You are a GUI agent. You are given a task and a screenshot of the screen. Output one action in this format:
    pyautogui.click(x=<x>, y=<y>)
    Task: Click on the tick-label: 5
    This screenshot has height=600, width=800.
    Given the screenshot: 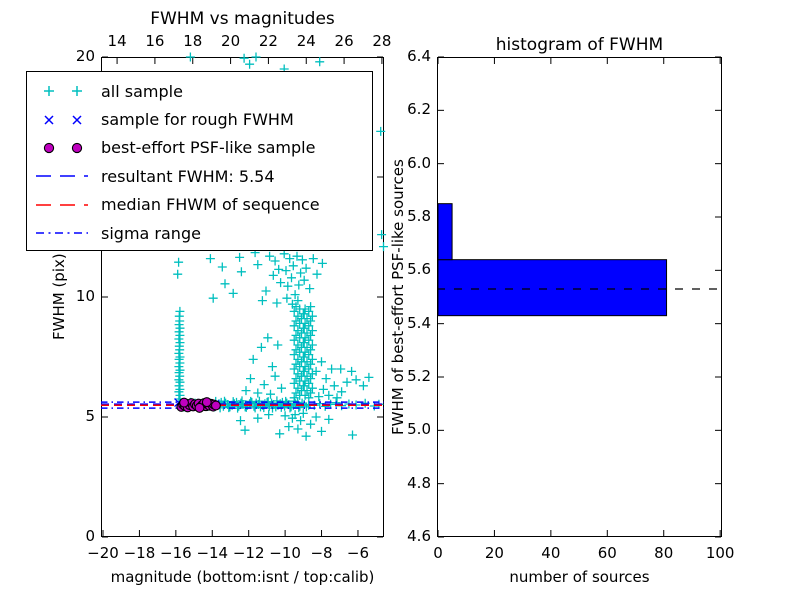 What is the action you would take?
    pyautogui.click(x=90, y=416)
    